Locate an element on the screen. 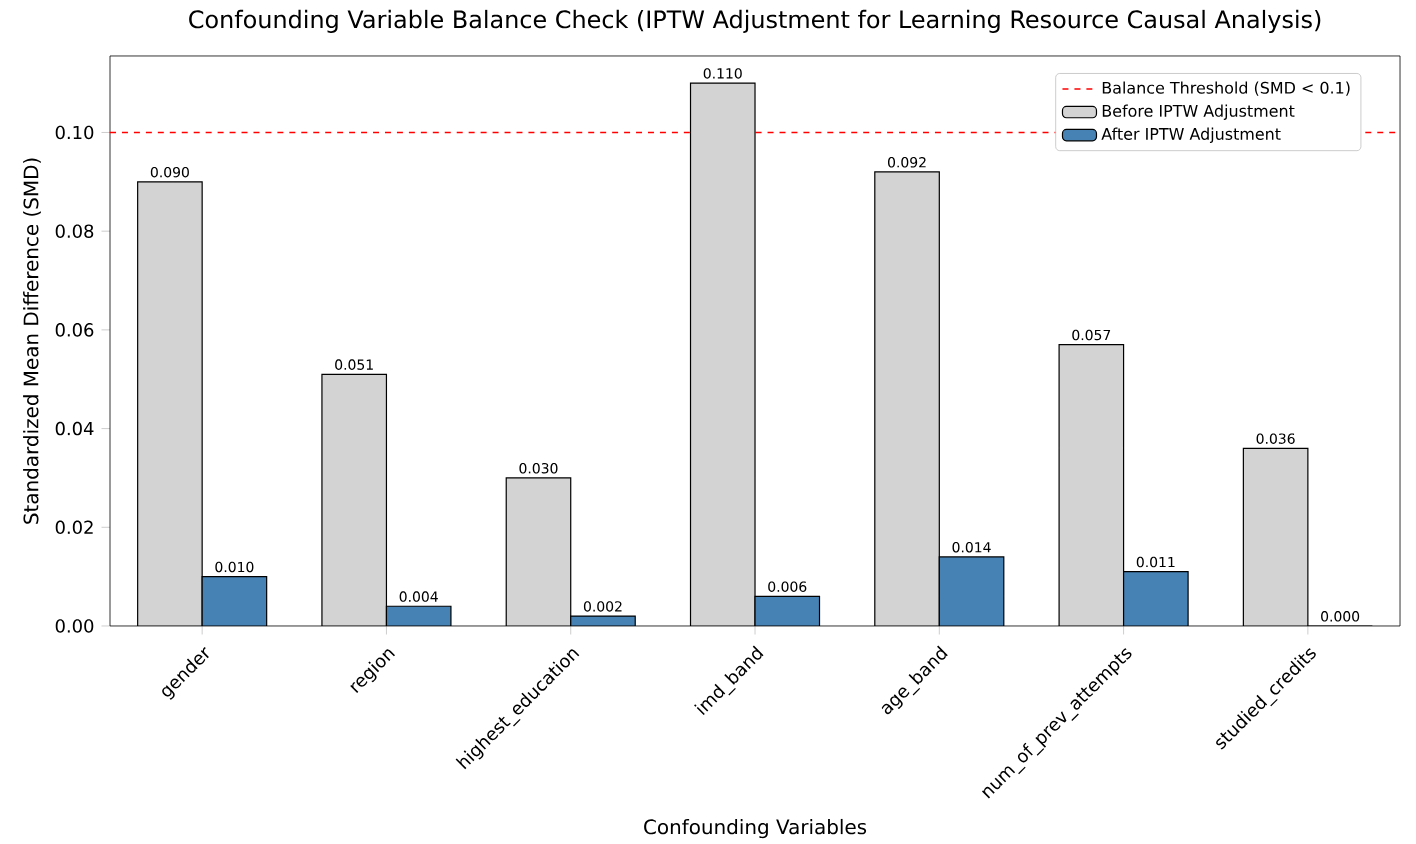 Image resolution: width=1416 pixels, height=844 pixels. y-tick-label: 0.04 is located at coordinates (74, 428).